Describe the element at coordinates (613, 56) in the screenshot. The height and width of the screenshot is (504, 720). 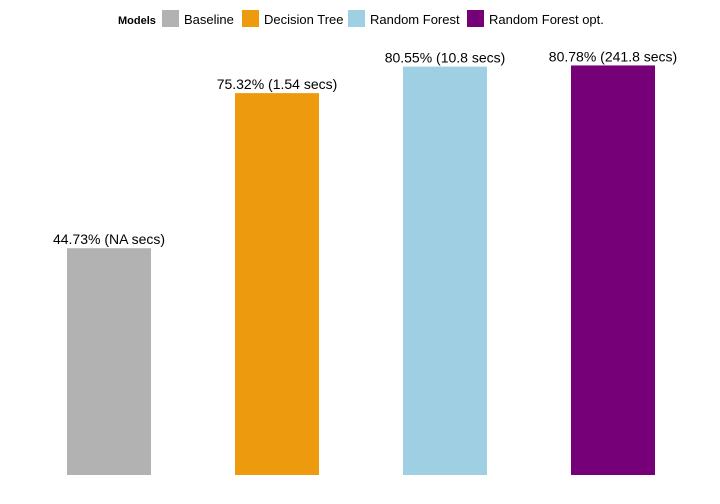
I see `bar-data-label: 80.78% (241.8 secs)` at that location.